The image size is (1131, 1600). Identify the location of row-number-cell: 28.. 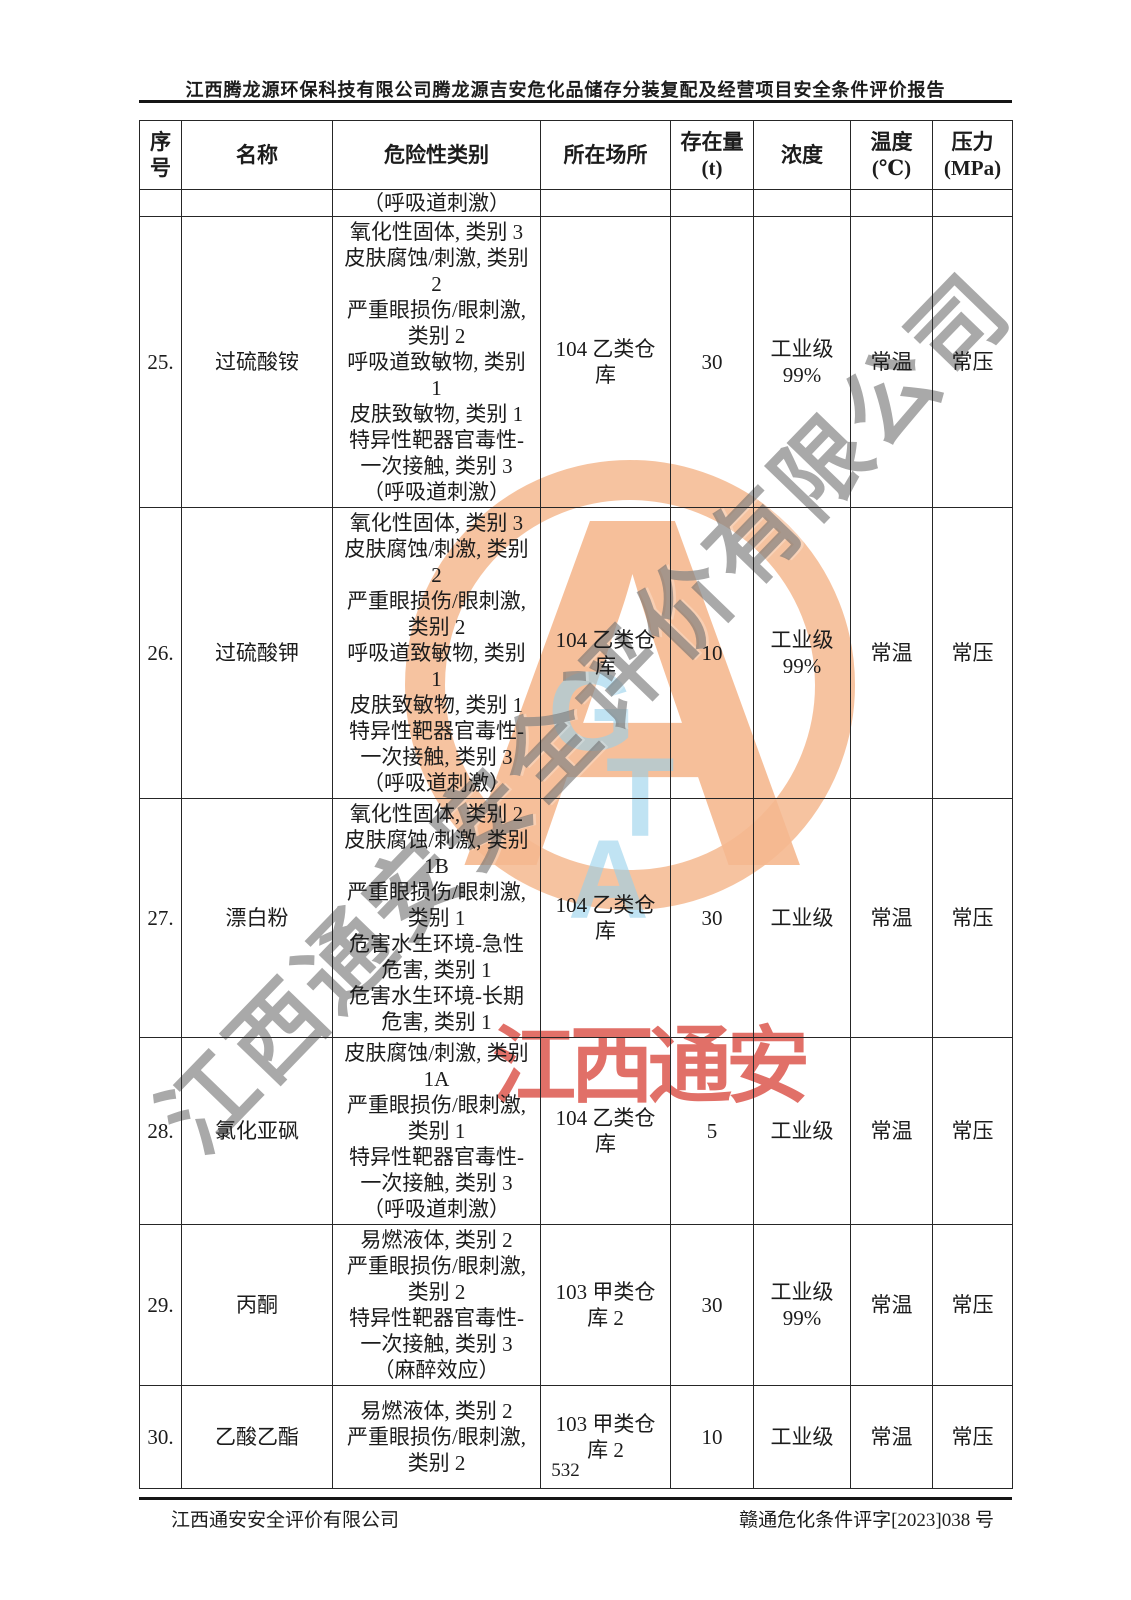
(160, 1131).